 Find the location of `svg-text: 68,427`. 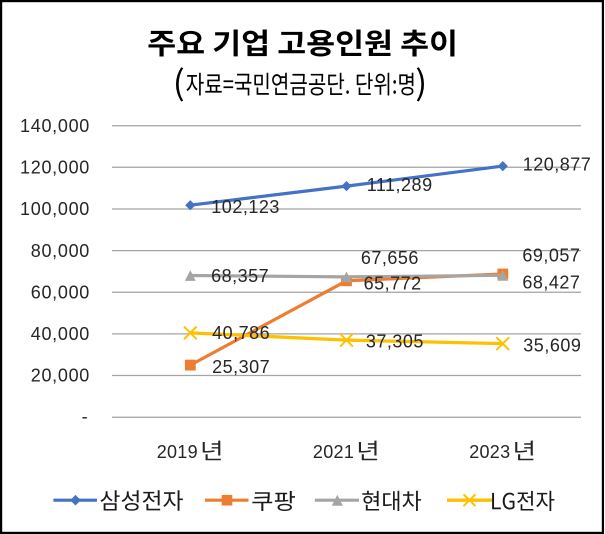

svg-text: 68,427 is located at coordinates (551, 283).